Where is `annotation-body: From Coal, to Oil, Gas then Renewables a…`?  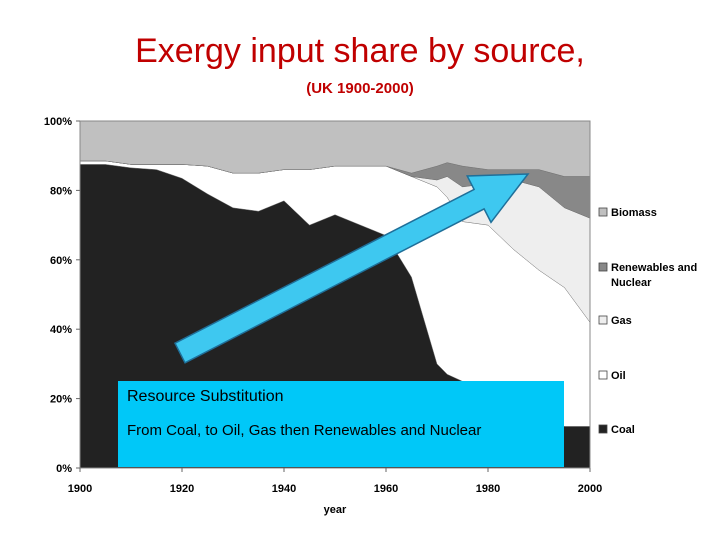
annotation-body: From Coal, to Oil, Gas then Renewables a… is located at coordinates (304, 430).